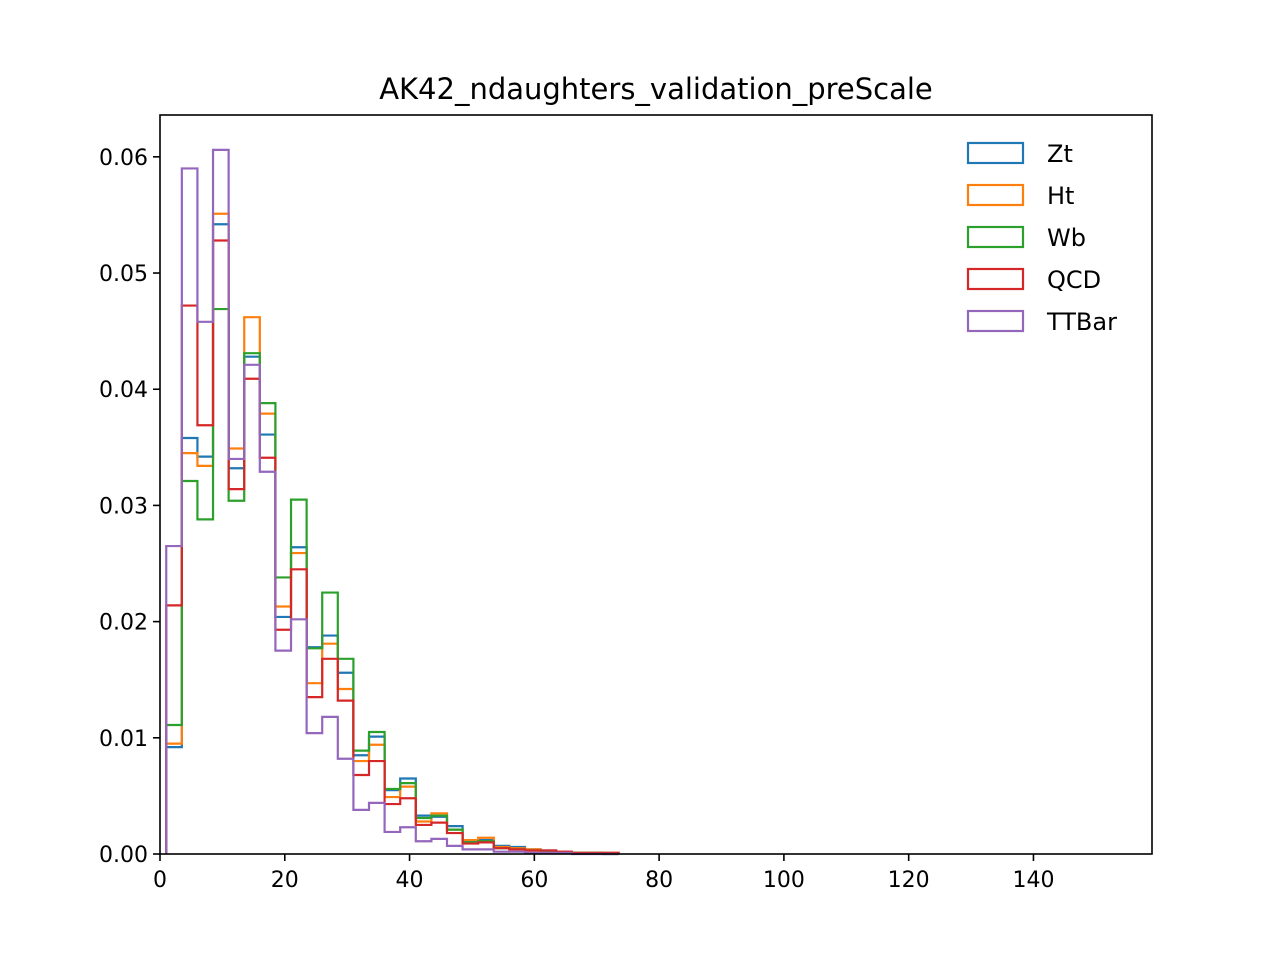 The width and height of the screenshot is (1280, 960). I want to click on y-tick-label: 0.02, so click(123, 623).